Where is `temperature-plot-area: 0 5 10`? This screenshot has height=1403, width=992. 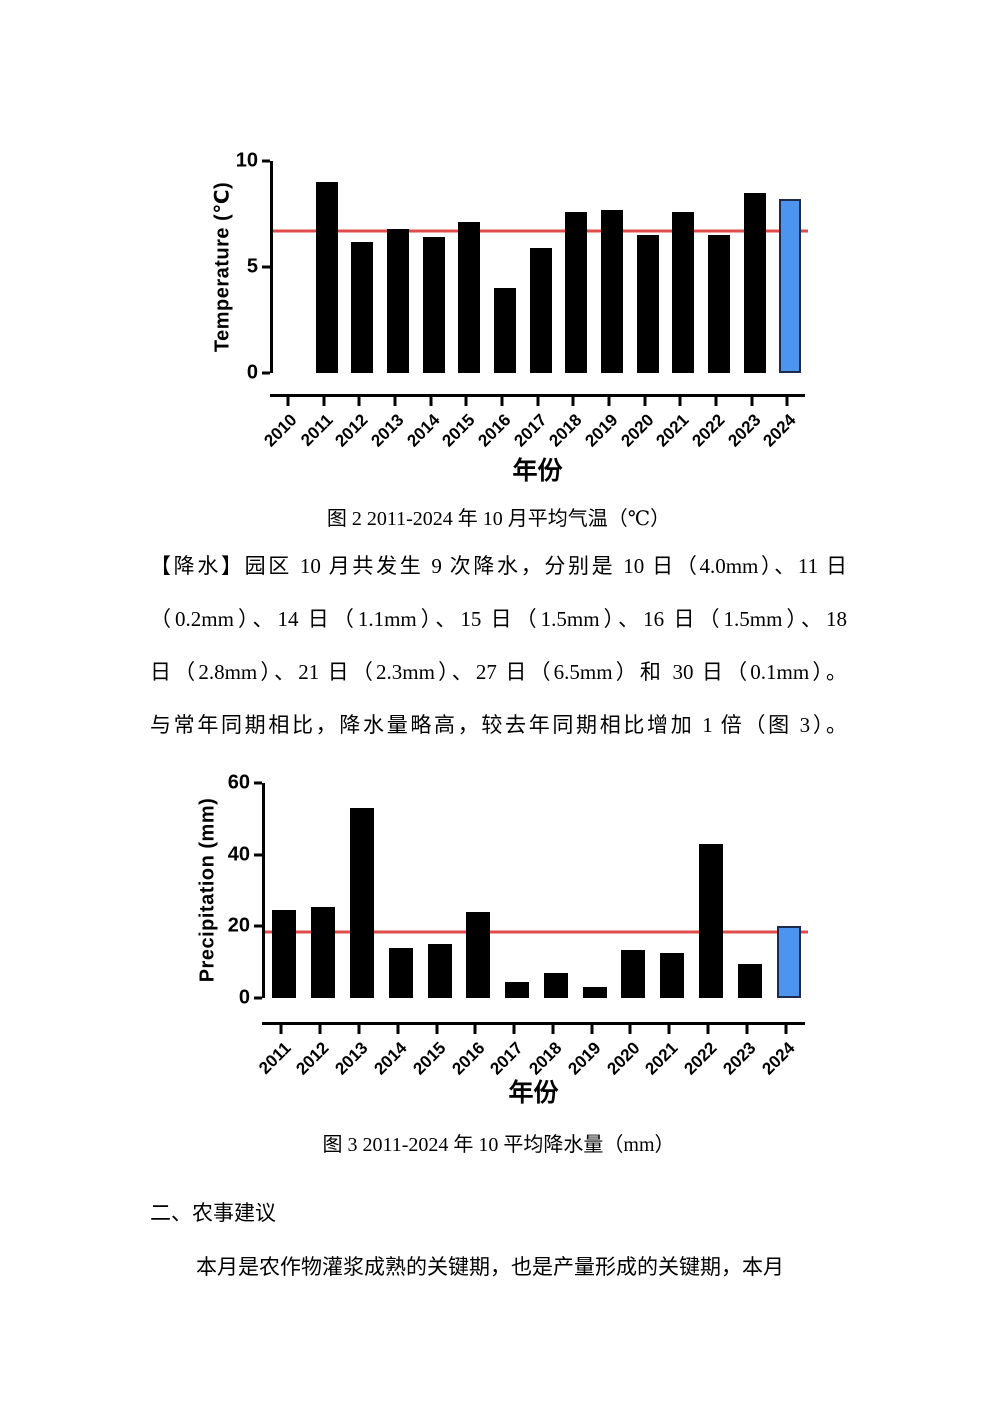 temperature-plot-area: 0 5 10 is located at coordinates (522, 267).